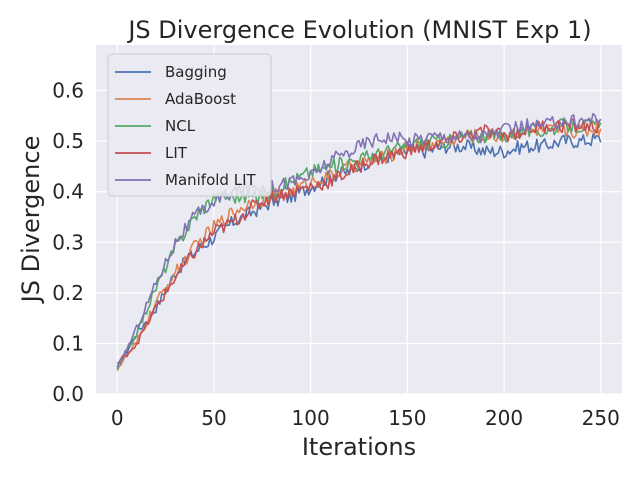  I want to click on x-tick-label: 50, so click(213, 418).